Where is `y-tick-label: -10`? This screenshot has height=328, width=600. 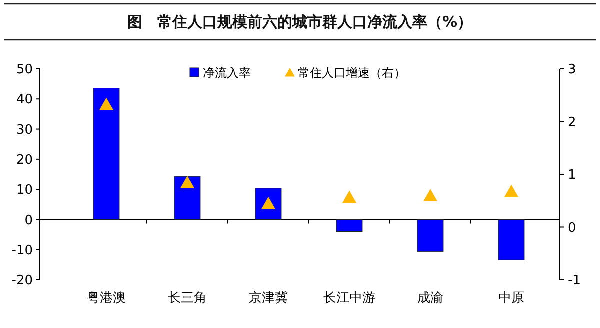
y-tick-label: -10 is located at coordinates (22, 250).